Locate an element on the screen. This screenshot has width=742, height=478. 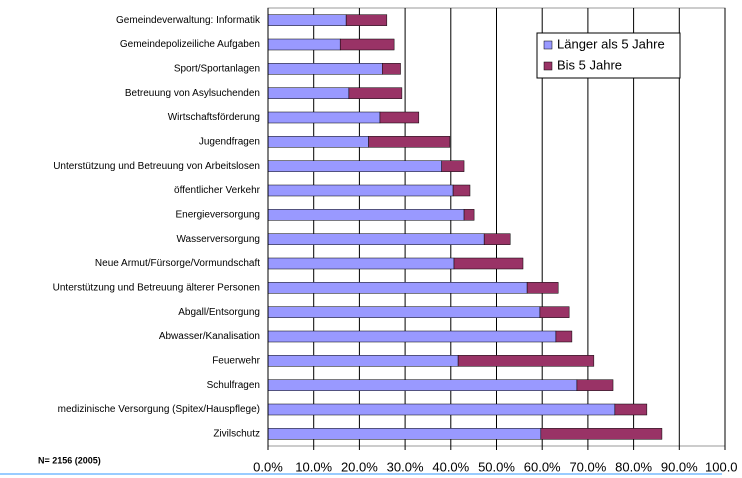
x-tick-label: 10.0% is located at coordinates (313, 466).